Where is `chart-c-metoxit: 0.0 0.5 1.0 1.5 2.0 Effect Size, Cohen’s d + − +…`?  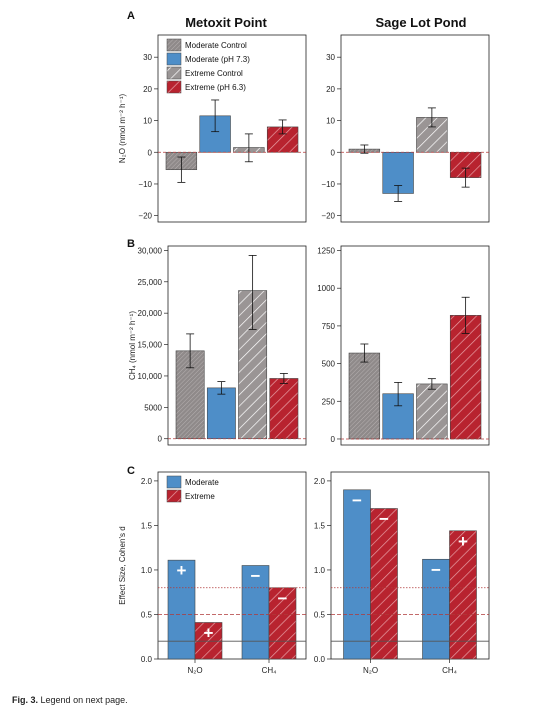 chart-c-metoxit: 0.0 0.5 1.0 1.5 2.0 Effect Size, Cohen’s d + − +… is located at coordinates (212, 573).